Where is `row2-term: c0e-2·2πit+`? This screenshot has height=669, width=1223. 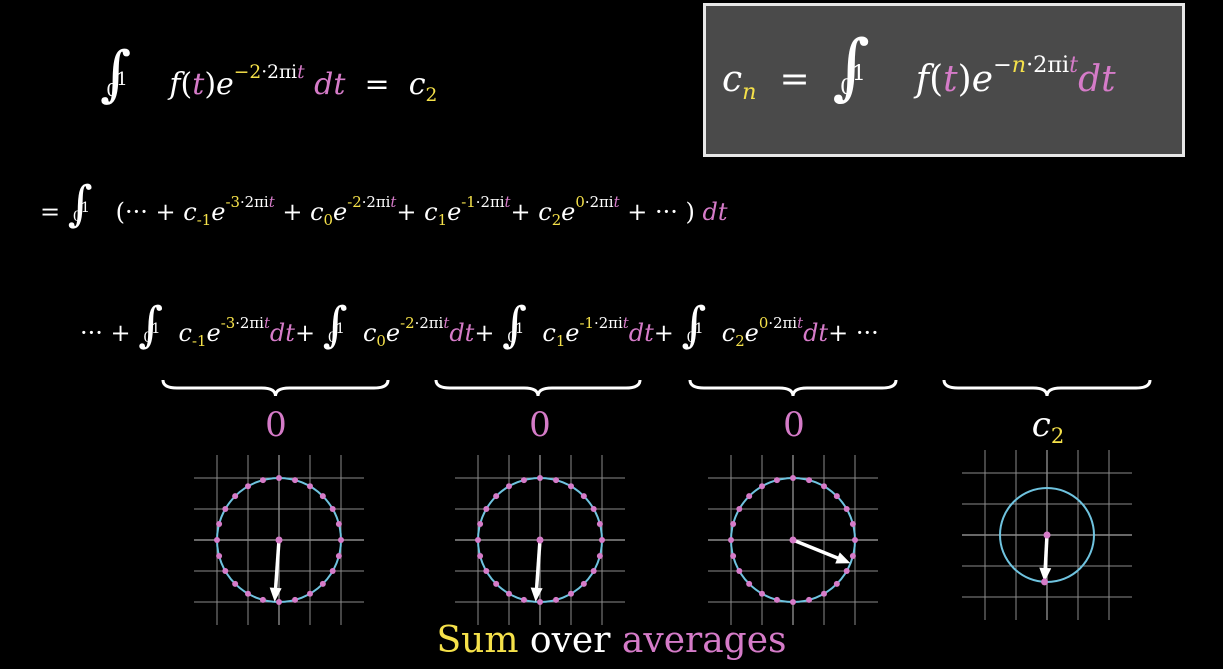 row2-term: c0e-2·2πit+ is located at coordinates (363, 211).